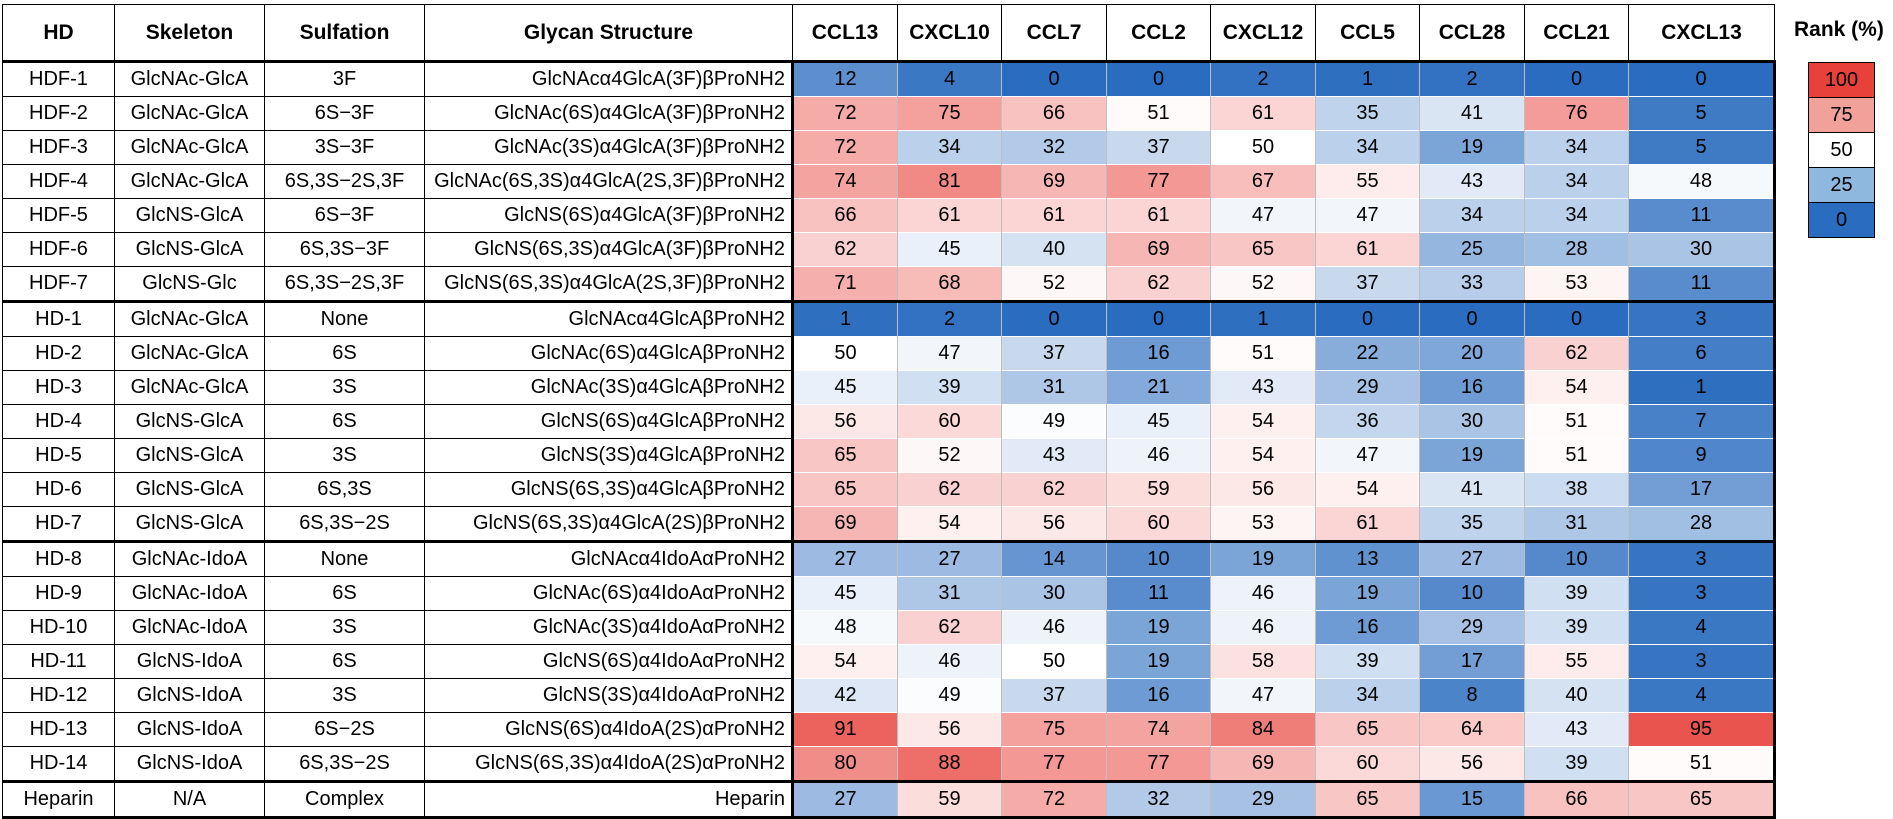 Image resolution: width=1893 pixels, height=819 pixels. Describe the element at coordinates (1576, 113) in the screenshot. I see `heatmap-cell: 76` at that location.